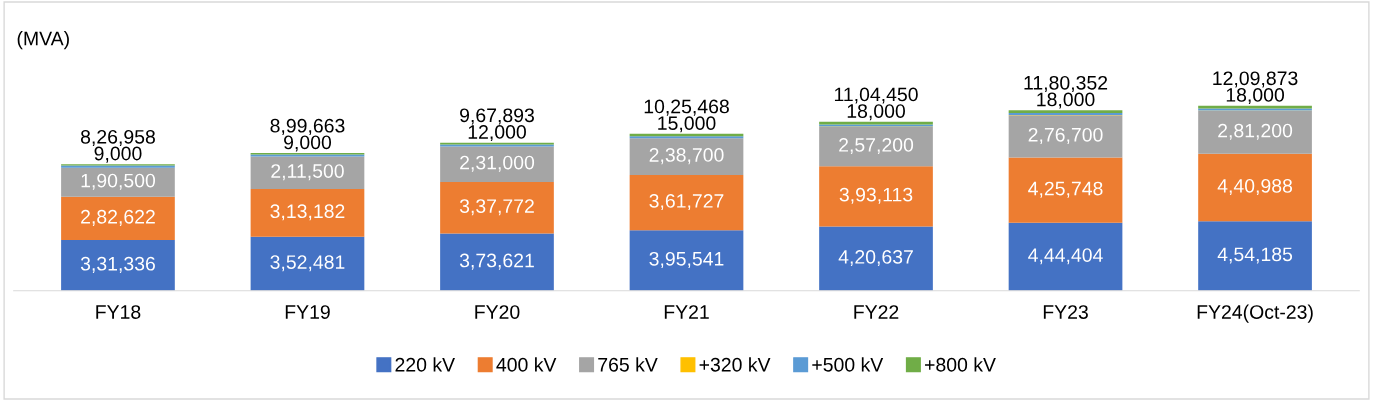 This screenshot has width=1373, height=401. I want to click on legend-label: 220 kV, so click(425, 364).